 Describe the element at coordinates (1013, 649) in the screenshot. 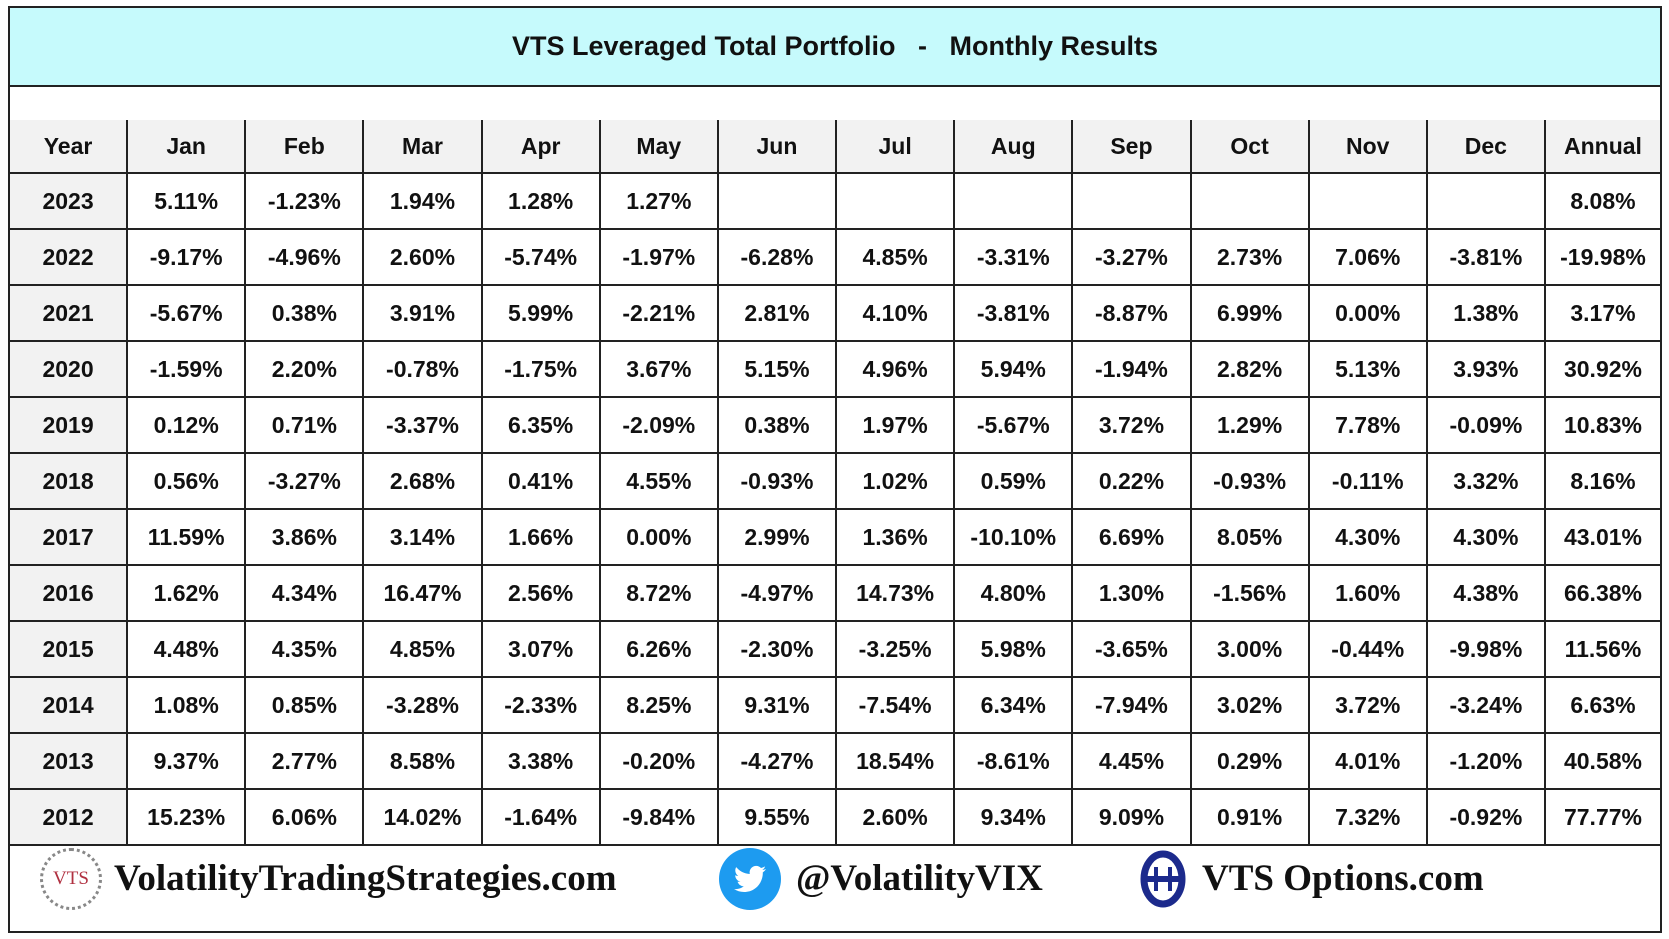

I see `monthly-return-cell: 5.98%` at that location.